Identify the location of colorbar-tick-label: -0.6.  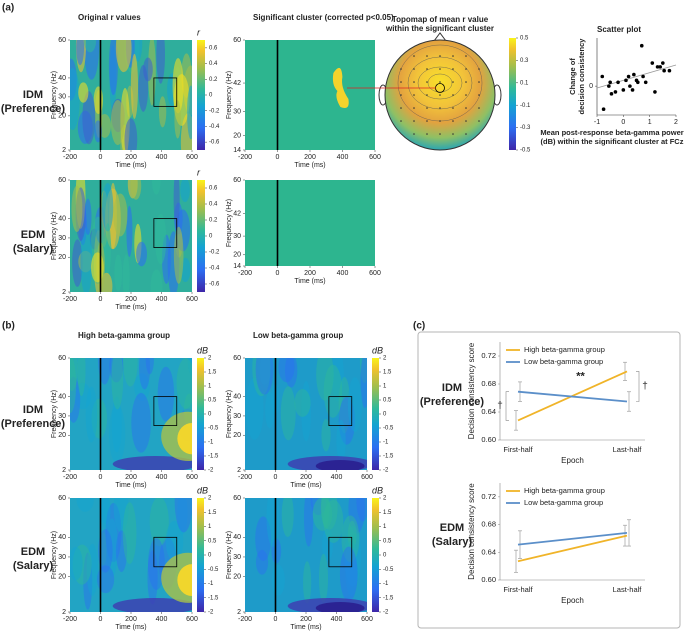
(214, 143).